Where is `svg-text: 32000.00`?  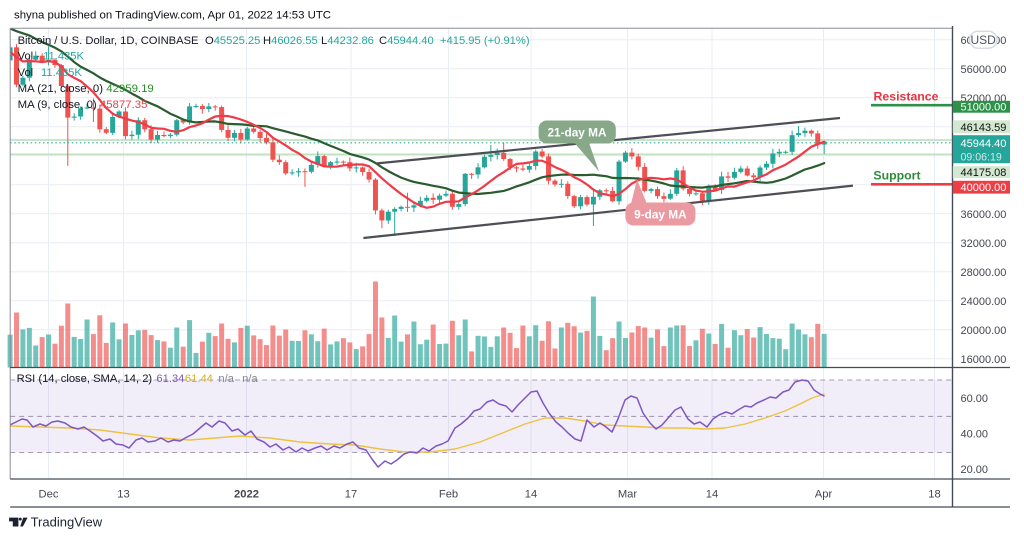
svg-text: 32000.00 is located at coordinates (984, 244).